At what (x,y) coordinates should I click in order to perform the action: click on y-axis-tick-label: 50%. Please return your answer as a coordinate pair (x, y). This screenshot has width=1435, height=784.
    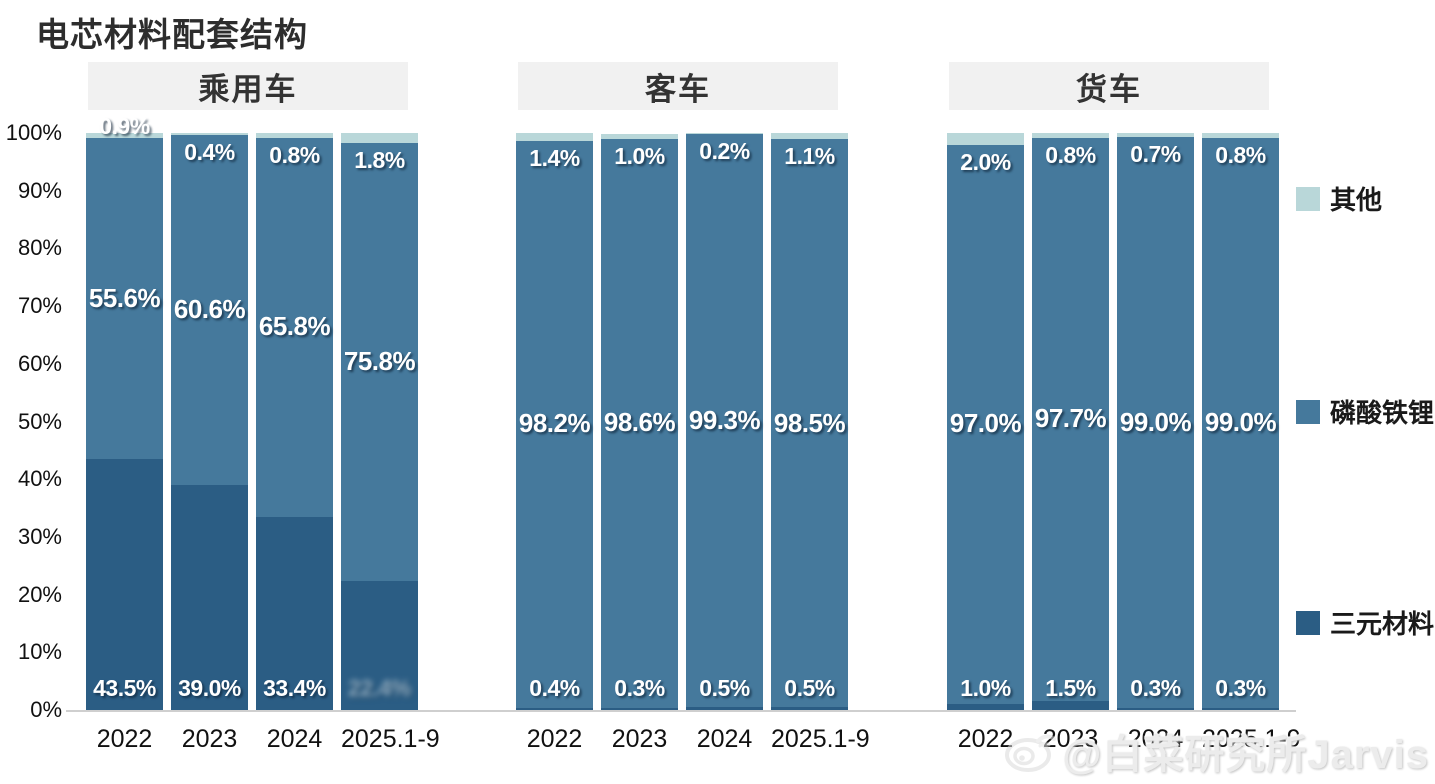
    Looking at the image, I should click on (39, 421).